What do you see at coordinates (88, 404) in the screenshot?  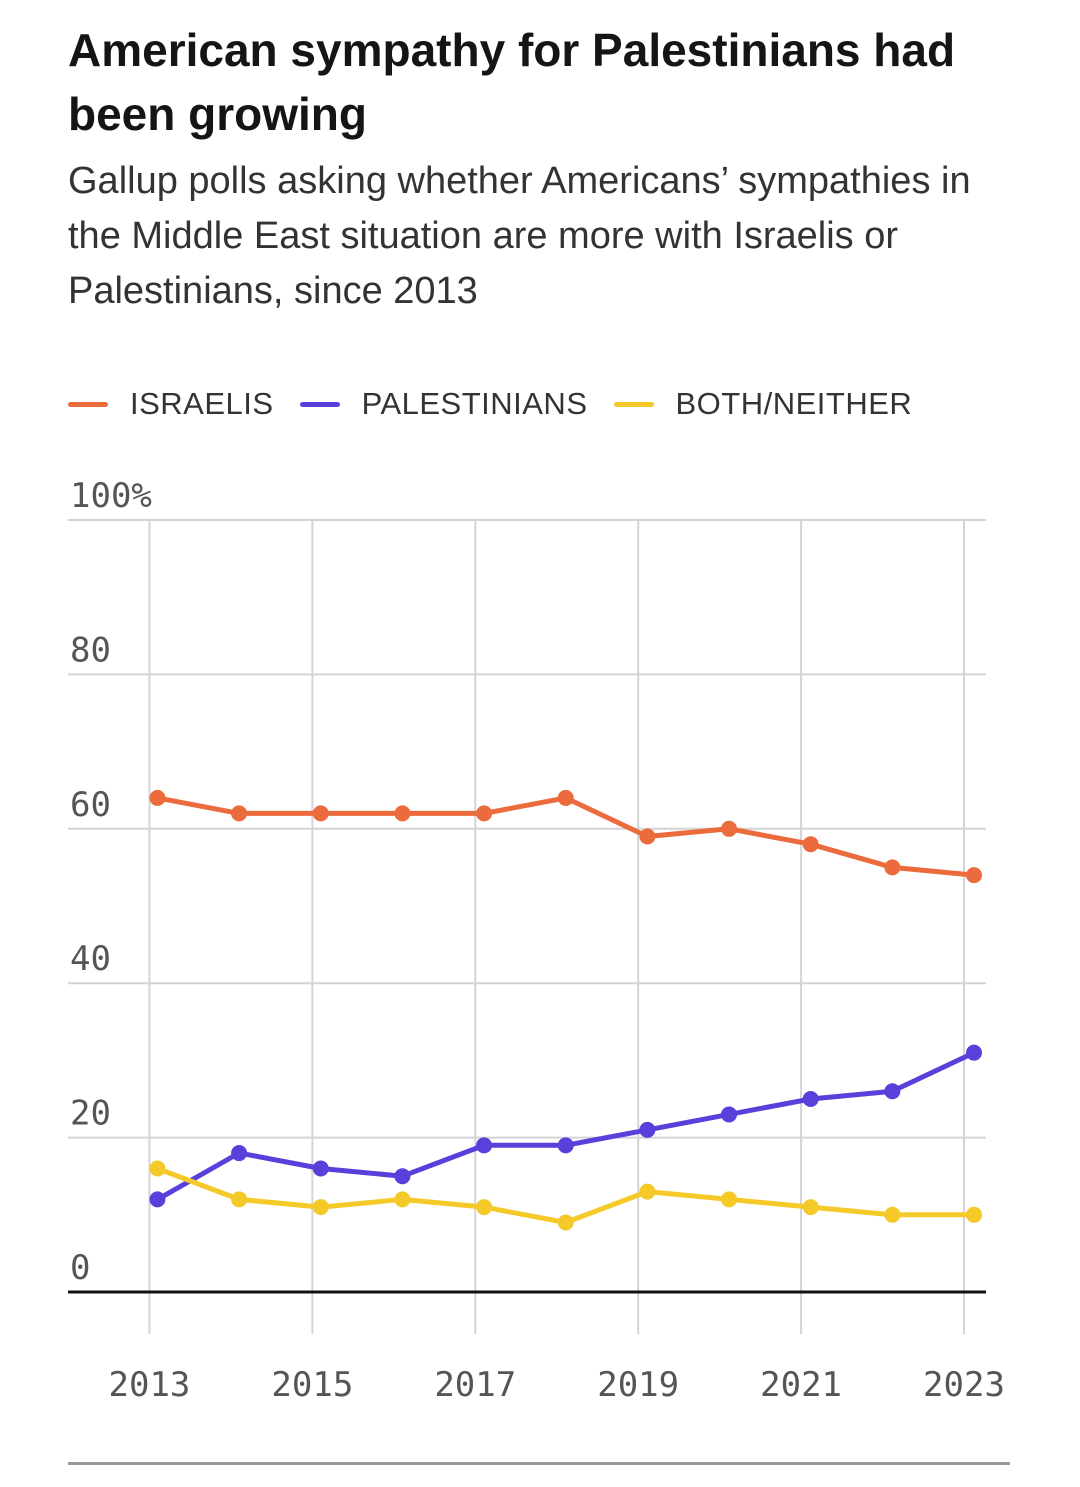 I see `legend-swatch-israelis` at bounding box center [88, 404].